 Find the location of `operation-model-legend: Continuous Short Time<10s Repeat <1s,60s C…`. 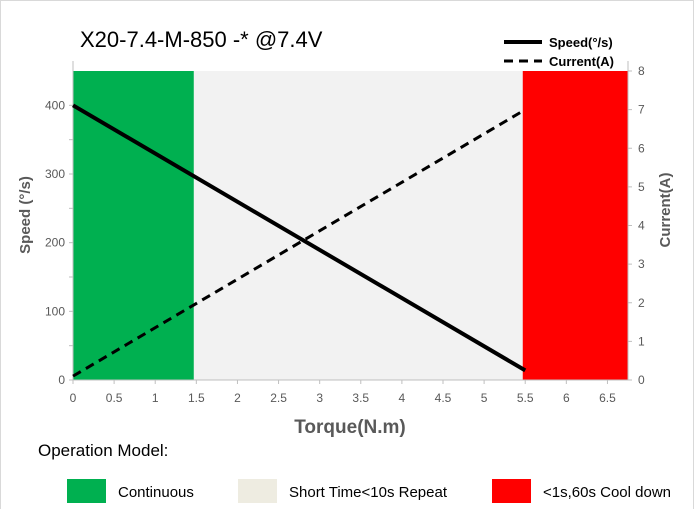

operation-model-legend: Continuous Short Time<10s Repeat <1s,60s C… is located at coordinates (369, 491).